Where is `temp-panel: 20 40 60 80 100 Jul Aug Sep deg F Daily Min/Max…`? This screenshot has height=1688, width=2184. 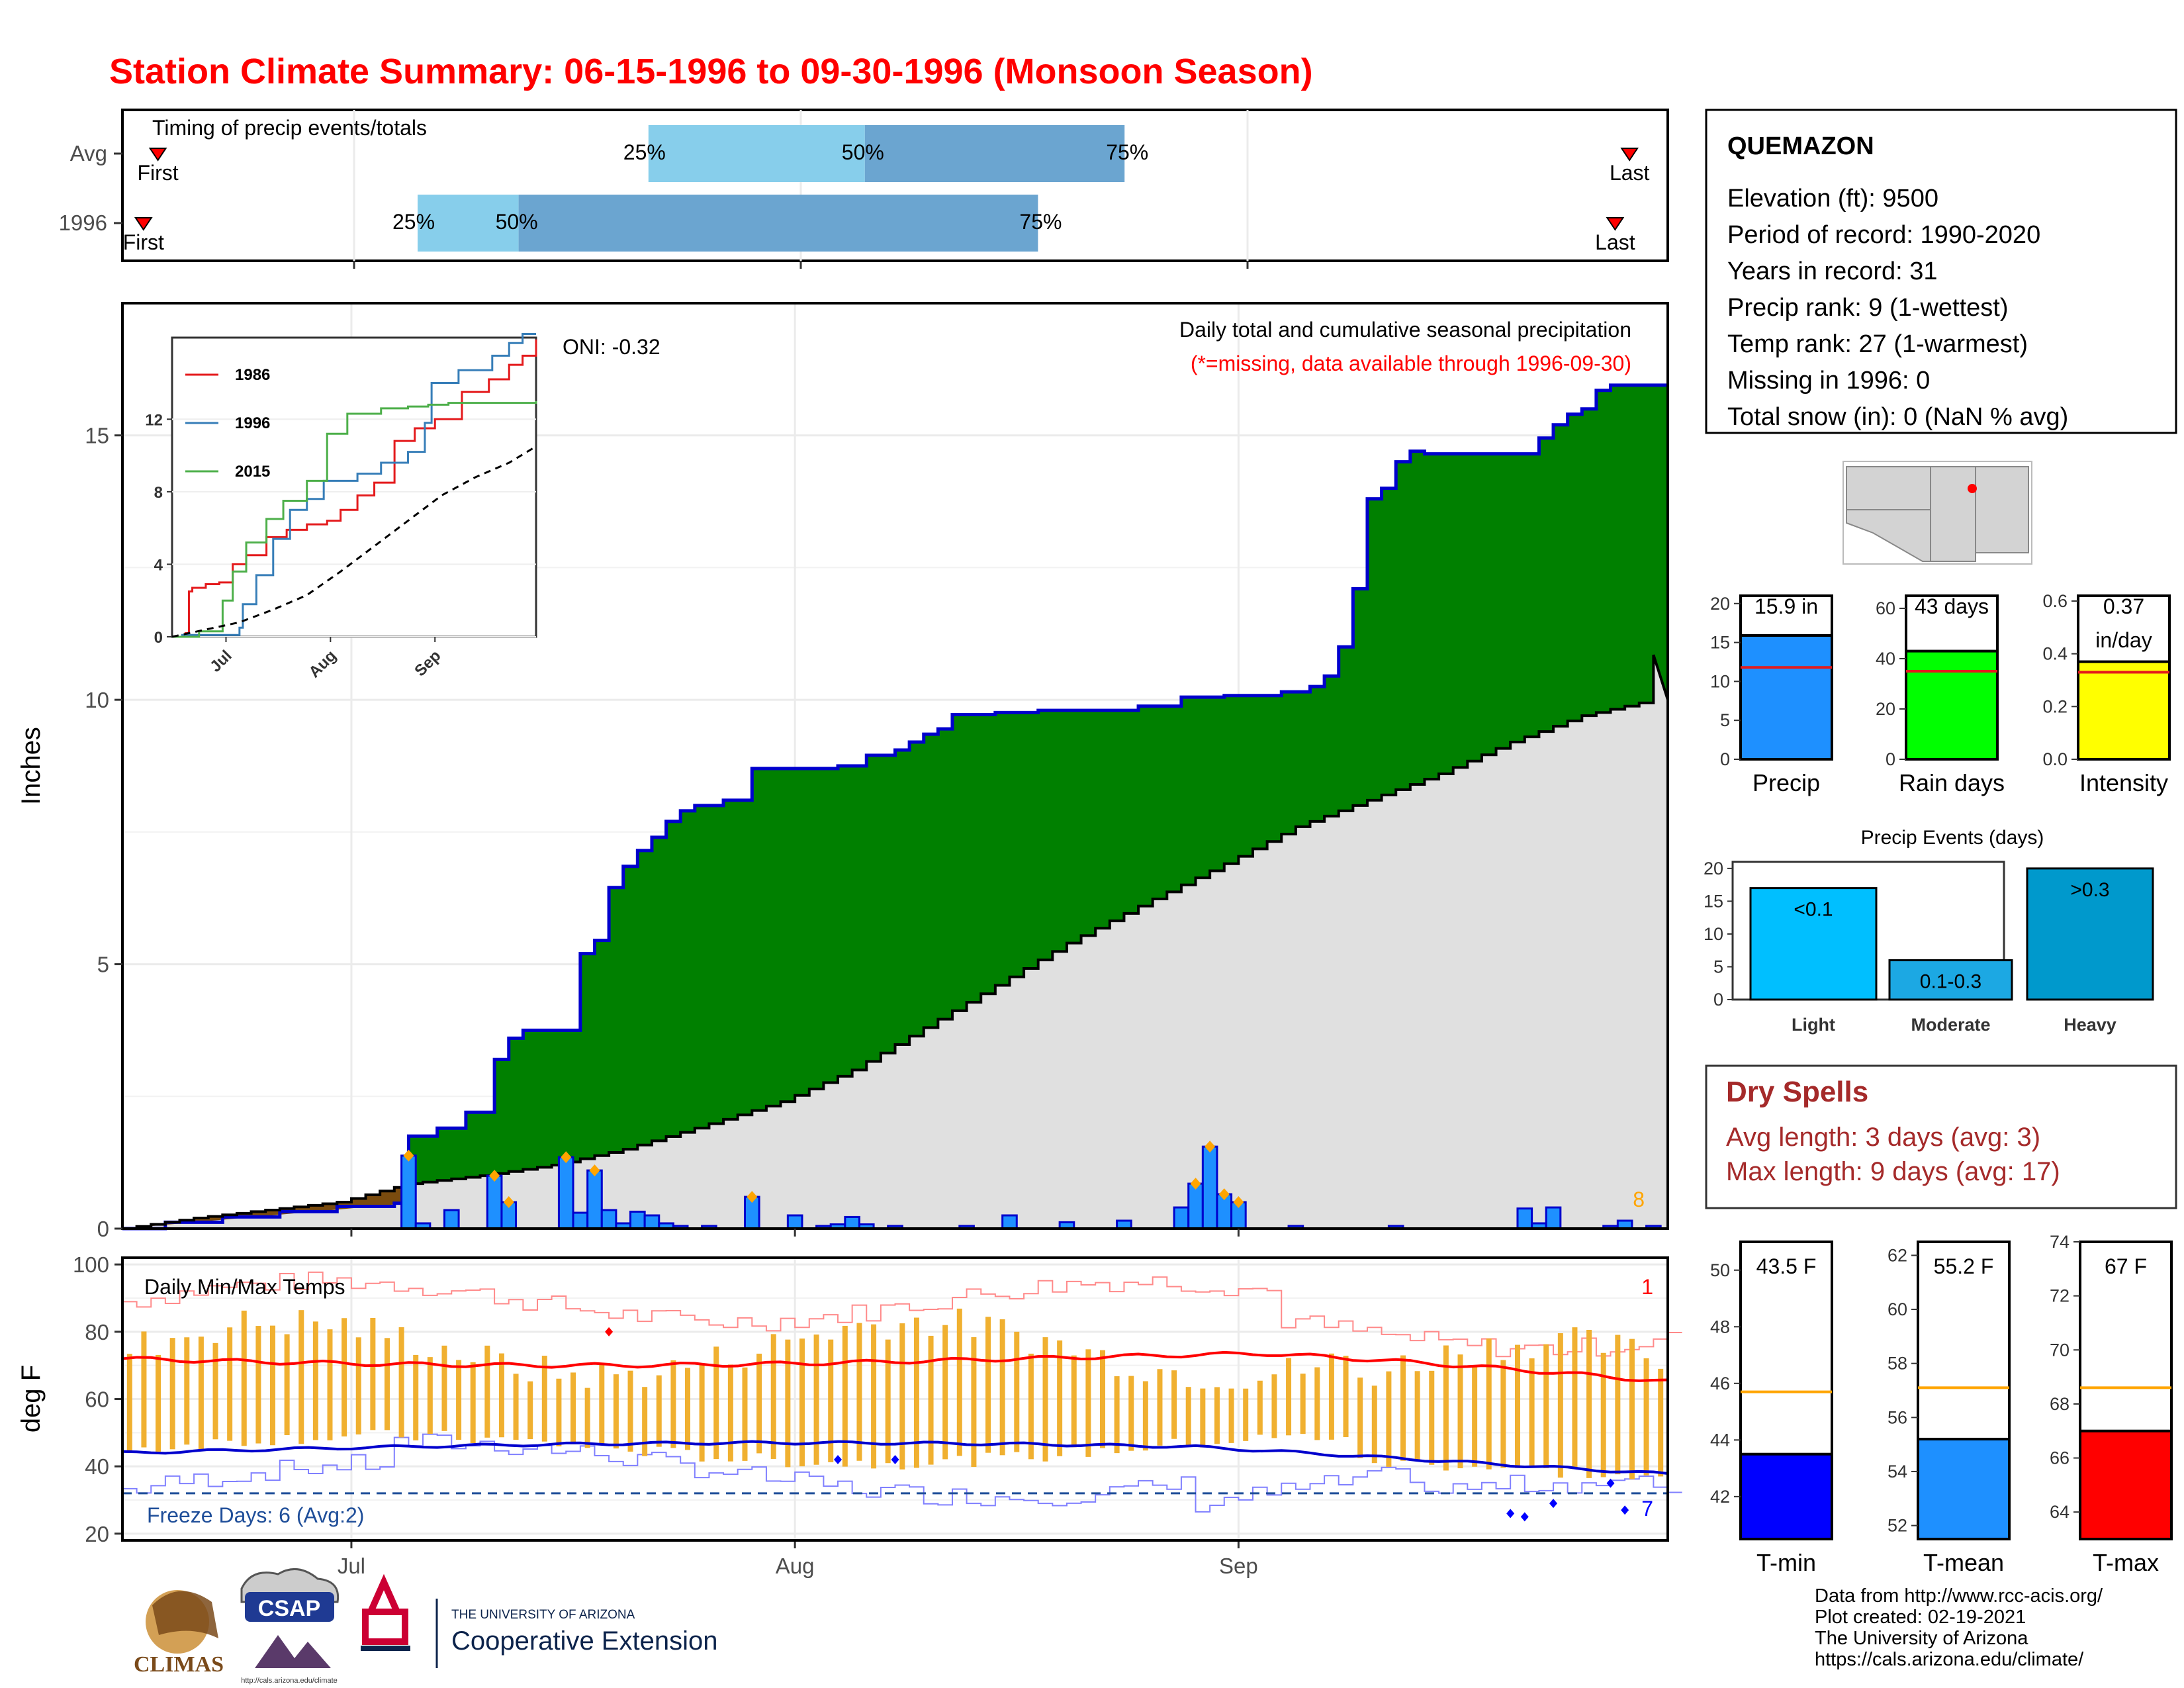
temp-panel: 20 40 60 80 100 Jul Aug Sep deg F Daily Min/Max… is located at coordinates (849, 1415).